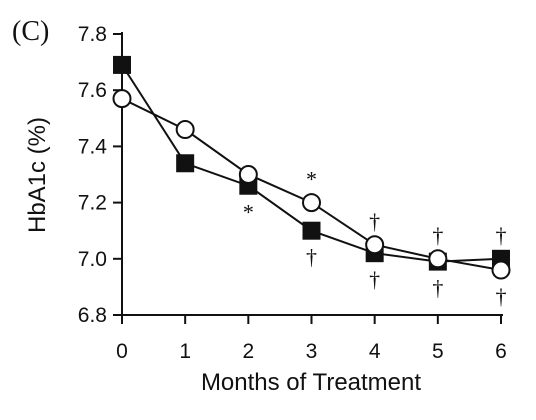 The height and width of the screenshot is (420, 536). Describe the element at coordinates (501, 351) in the screenshot. I see `x-tick-label: 6` at that location.